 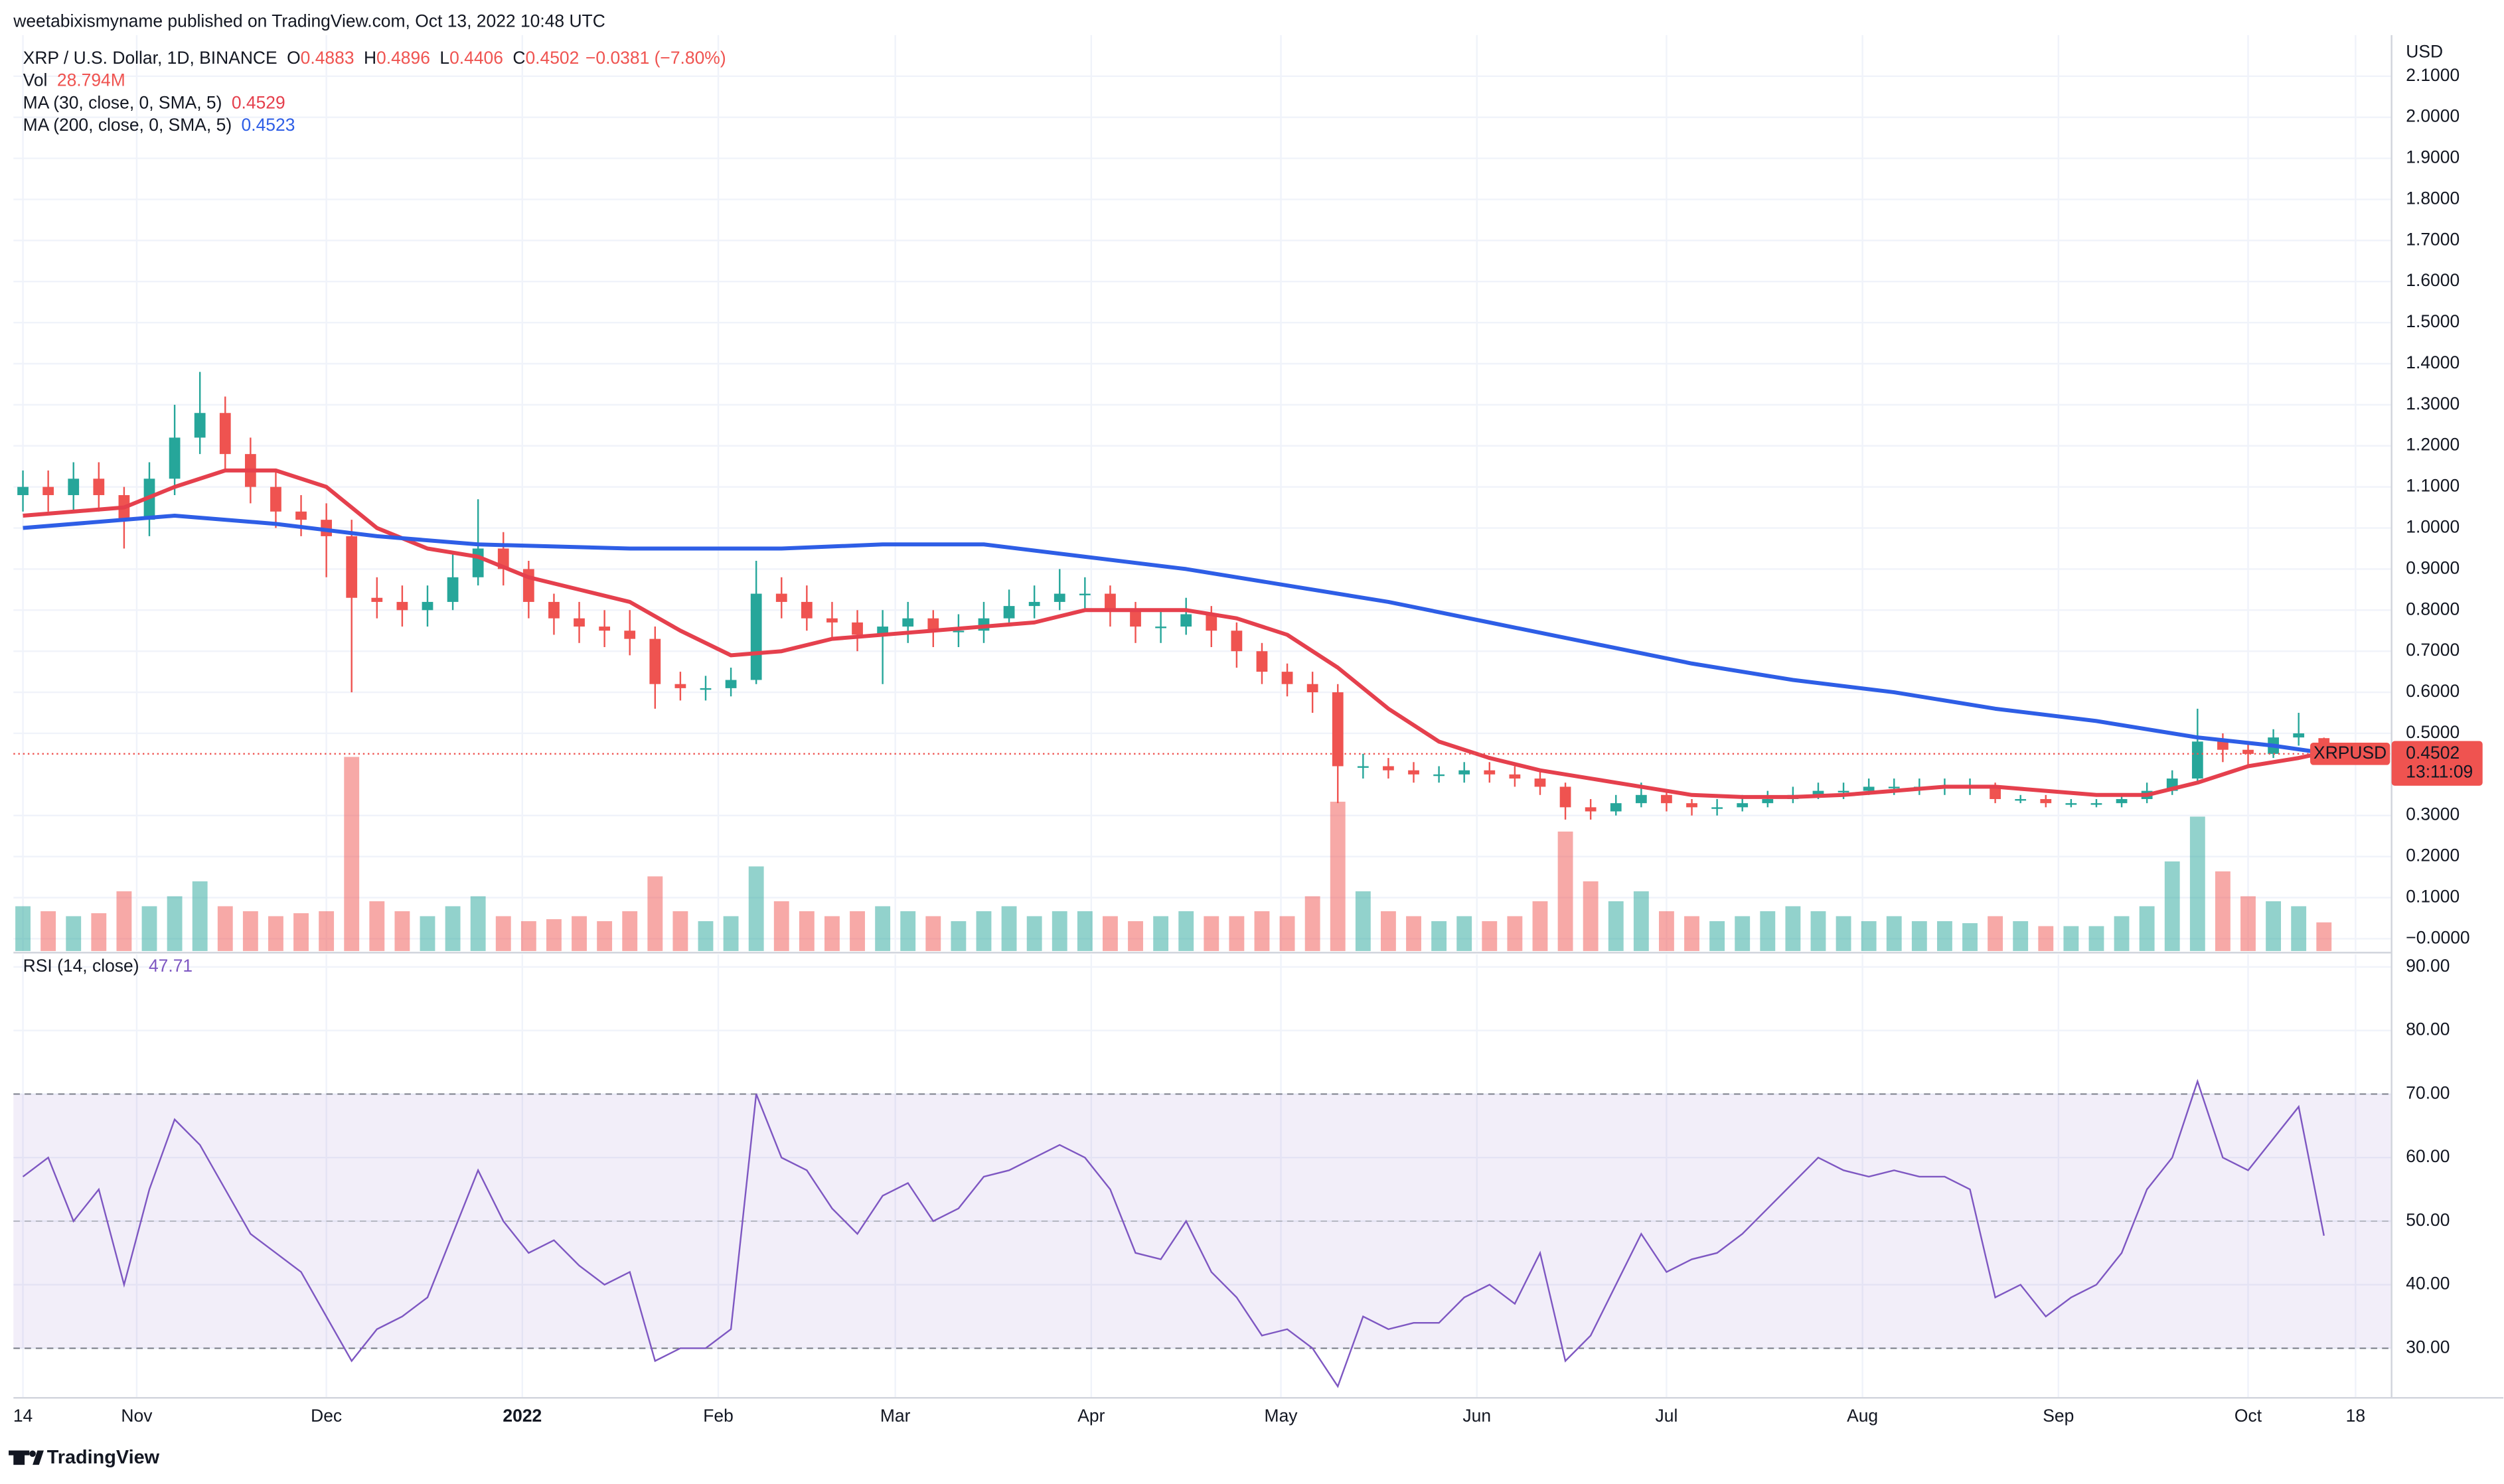 I want to click on y-tick-label: 2.0000, so click(x=2433, y=116).